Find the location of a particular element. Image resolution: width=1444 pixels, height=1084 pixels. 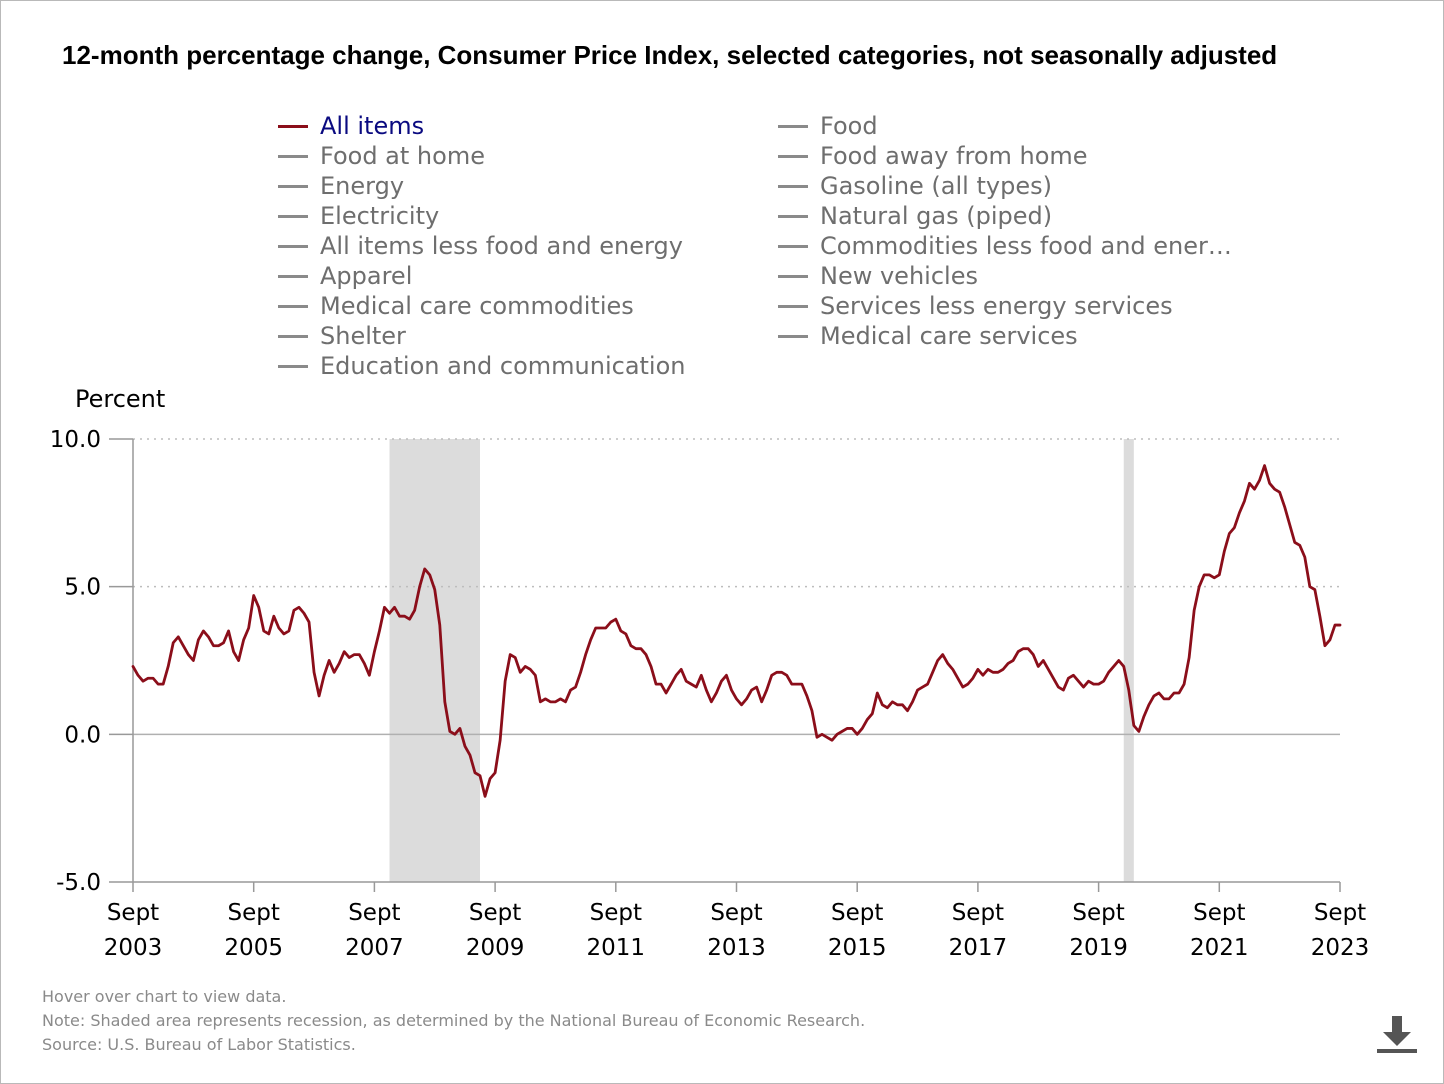

x-tick-year: 2013 is located at coordinates (736, 948).